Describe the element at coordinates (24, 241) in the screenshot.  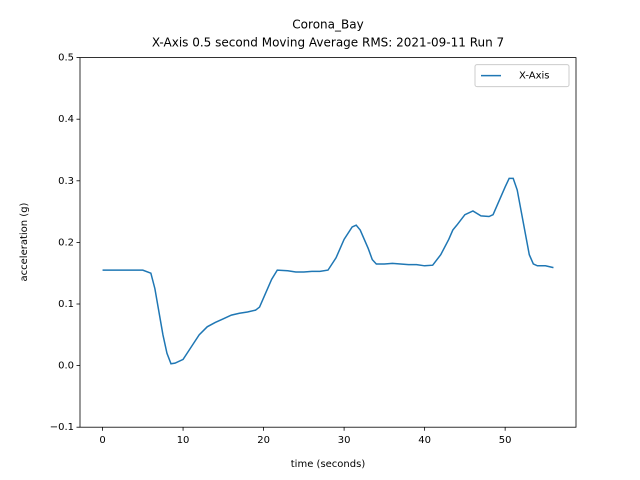
I see `y-axis-label: acceleration (g)` at that location.